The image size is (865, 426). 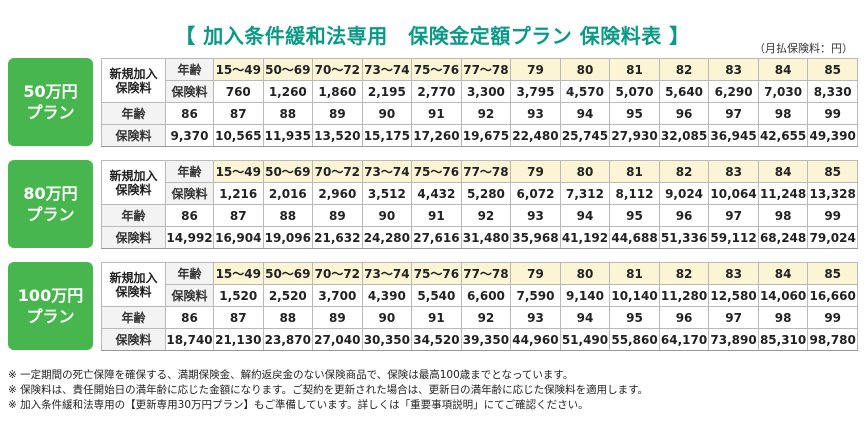 What do you see at coordinates (832, 339) in the screenshot?
I see `premium-cell: 98,780` at bounding box center [832, 339].